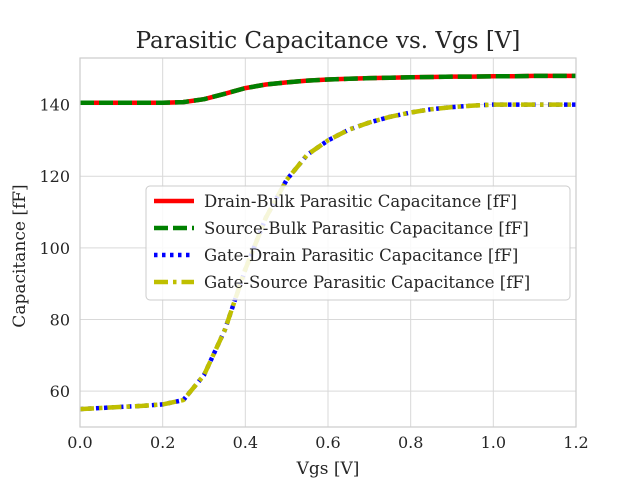 The width and height of the screenshot is (640, 480). I want to click on y-tick-label: 120, so click(54, 176).